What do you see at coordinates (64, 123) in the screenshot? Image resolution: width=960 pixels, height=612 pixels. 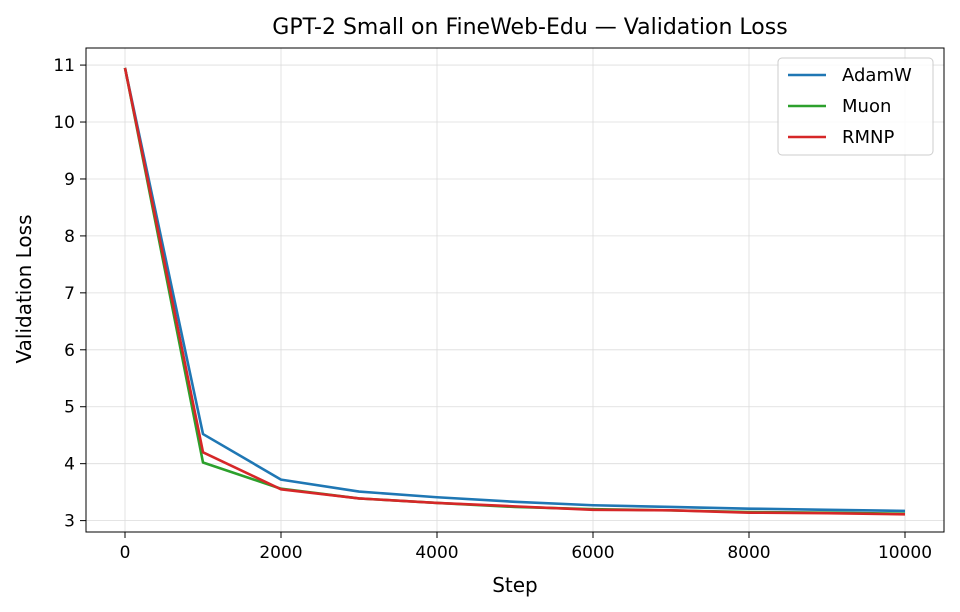 I see `y-tick-label: 10` at bounding box center [64, 123].